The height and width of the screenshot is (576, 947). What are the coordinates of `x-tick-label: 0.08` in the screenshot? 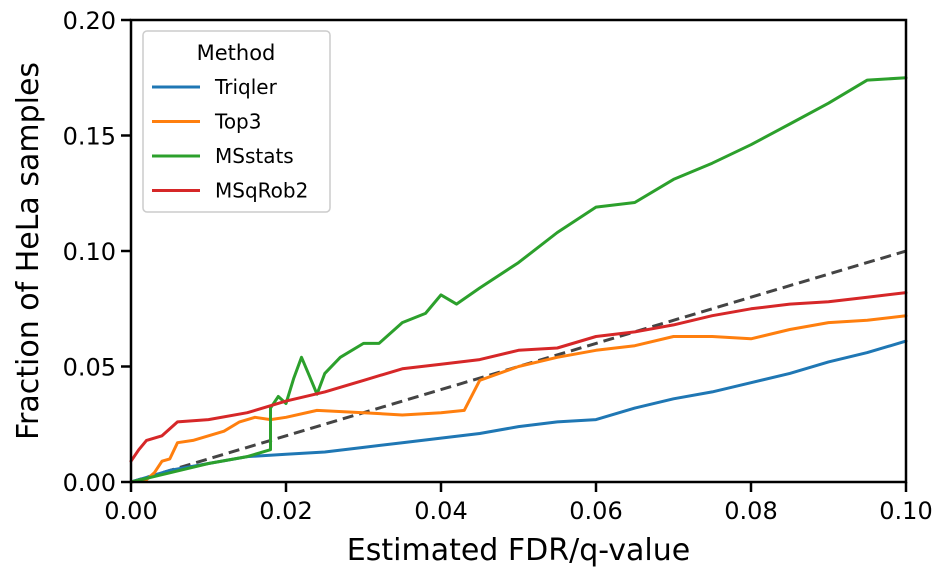 It's located at (750, 511).